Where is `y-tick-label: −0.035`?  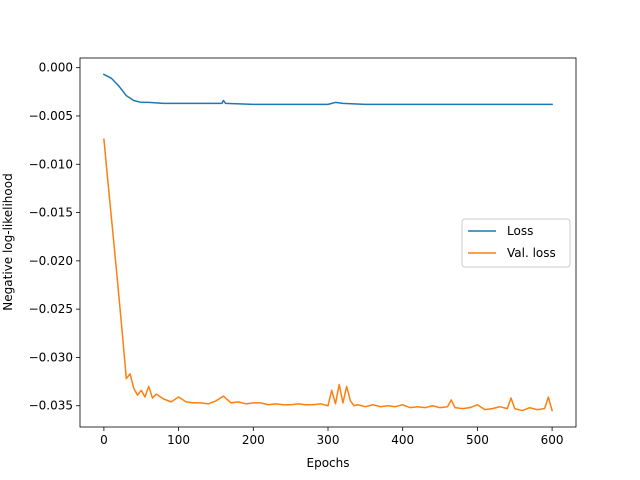 y-tick-label: −0.035 is located at coordinates (51, 406).